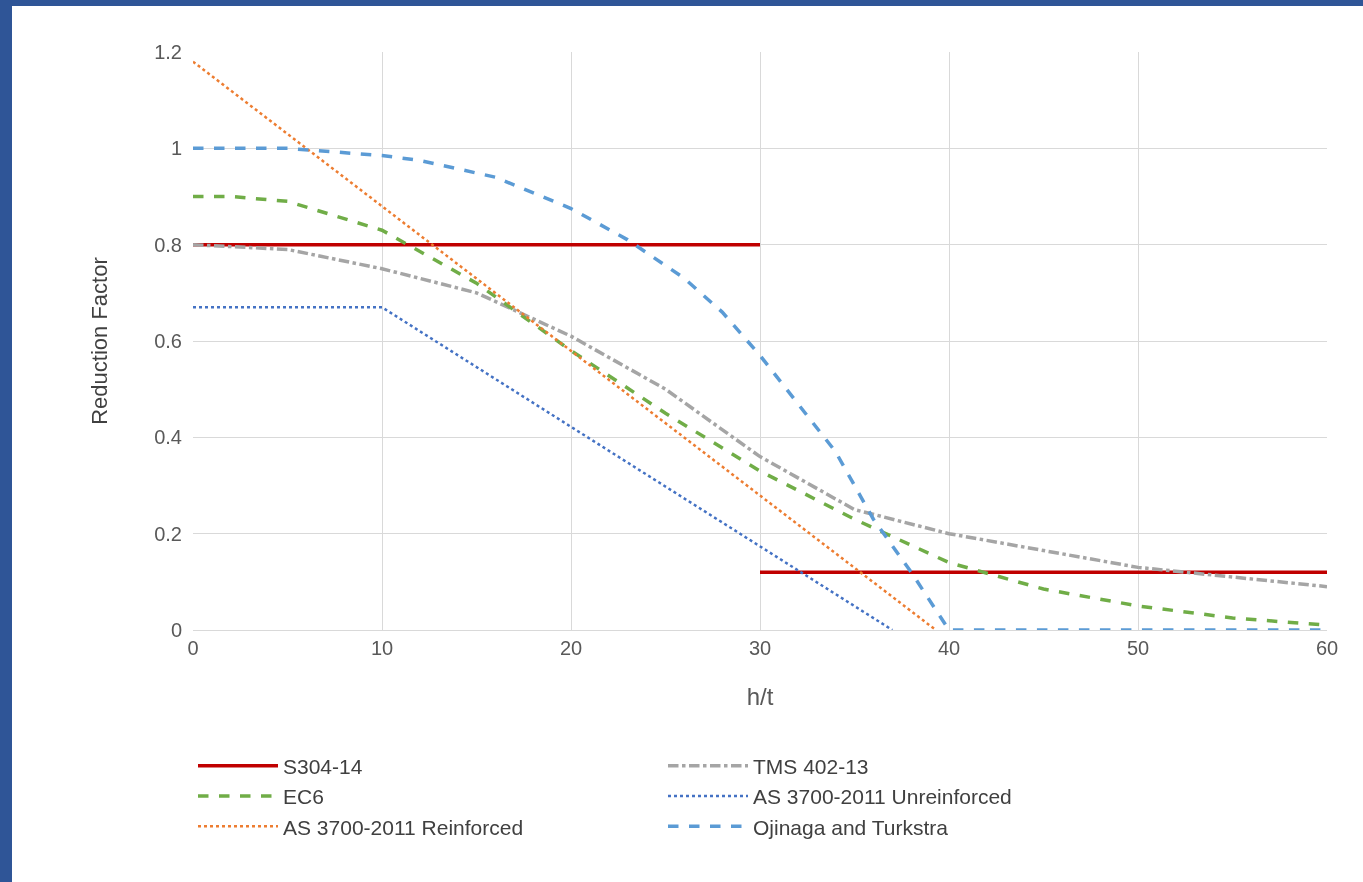 The height and width of the screenshot is (882, 1363). What do you see at coordinates (323, 766) in the screenshot?
I see `legend-label: S304-14` at bounding box center [323, 766].